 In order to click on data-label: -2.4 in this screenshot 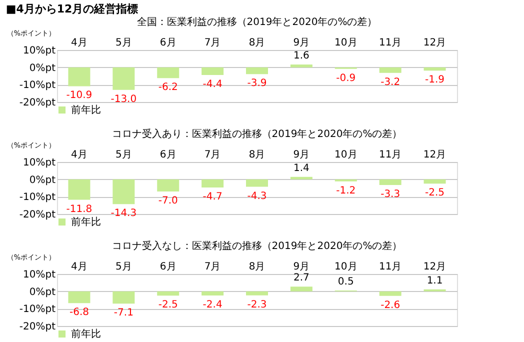, I will do `click(212, 304)`.